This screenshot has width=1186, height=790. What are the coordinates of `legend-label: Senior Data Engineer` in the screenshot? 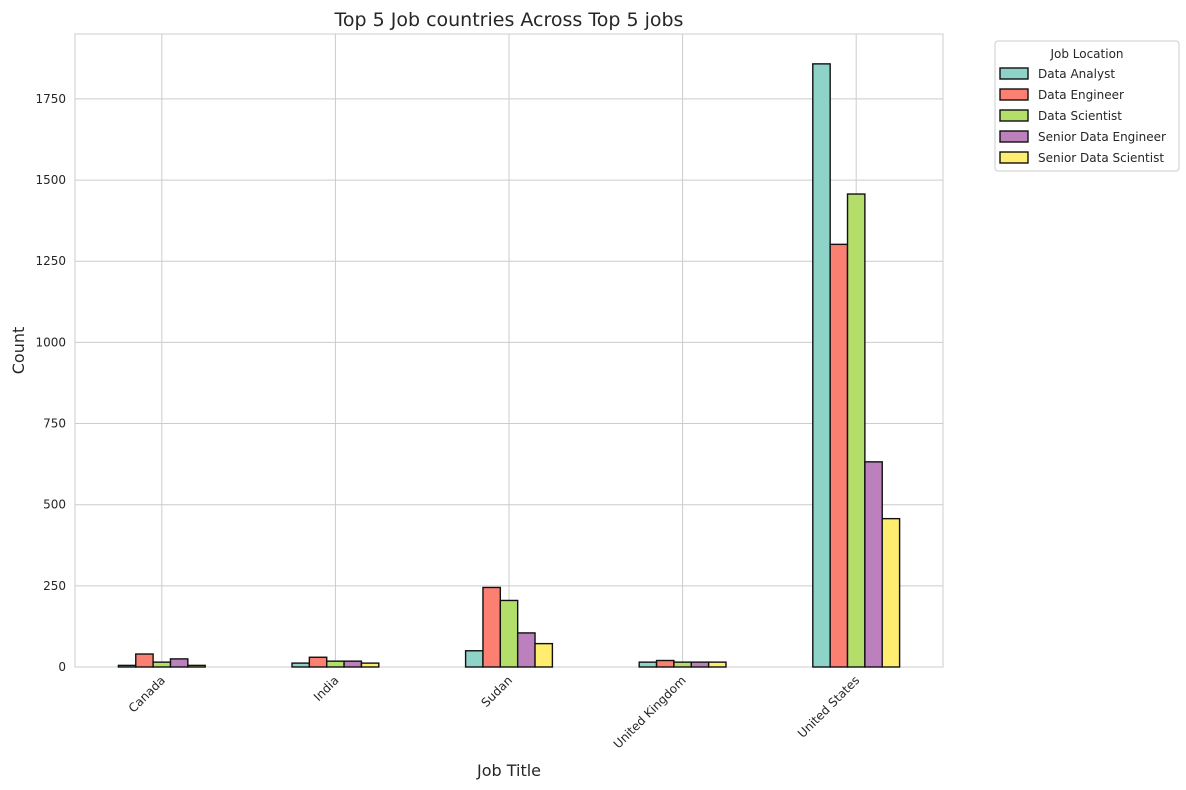 It's located at (1102, 137).